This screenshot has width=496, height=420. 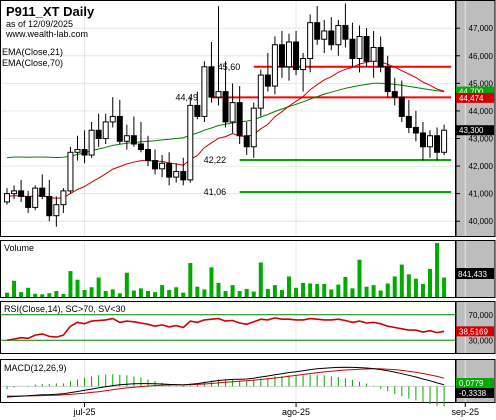 What do you see at coordinates (481, 340) in the screenshot?
I see `rsi-tick-label: 30,000` at bounding box center [481, 340].